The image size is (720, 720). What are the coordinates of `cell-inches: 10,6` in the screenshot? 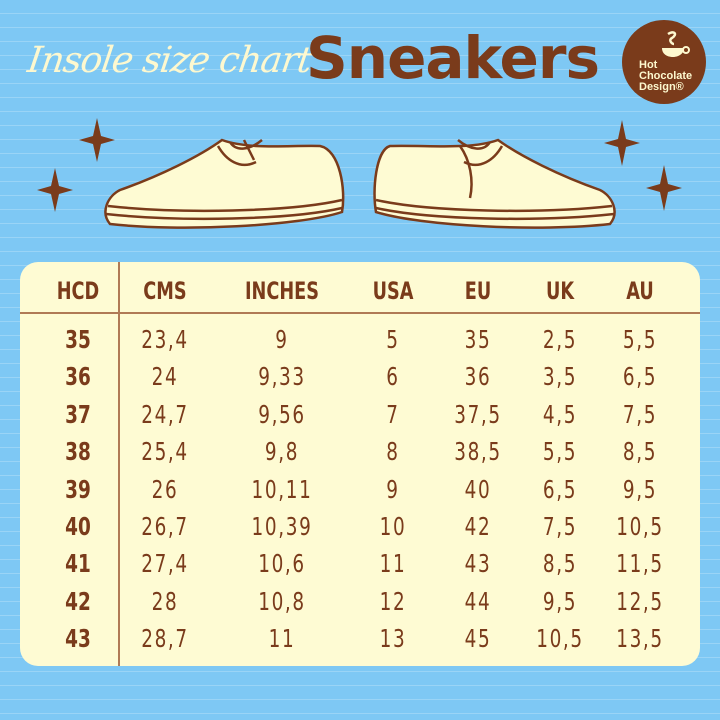 It's located at (282, 564).